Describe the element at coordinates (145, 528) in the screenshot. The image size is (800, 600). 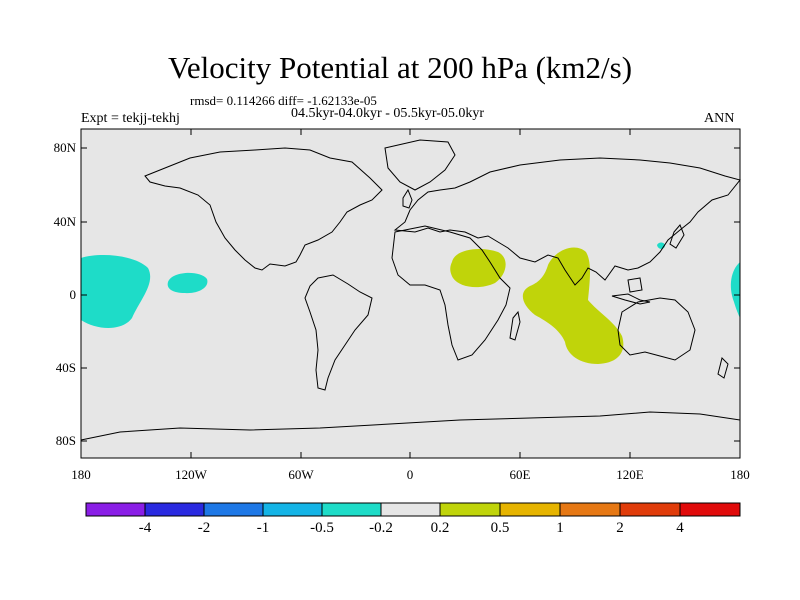
I see `colorbar-label-0: -4` at that location.